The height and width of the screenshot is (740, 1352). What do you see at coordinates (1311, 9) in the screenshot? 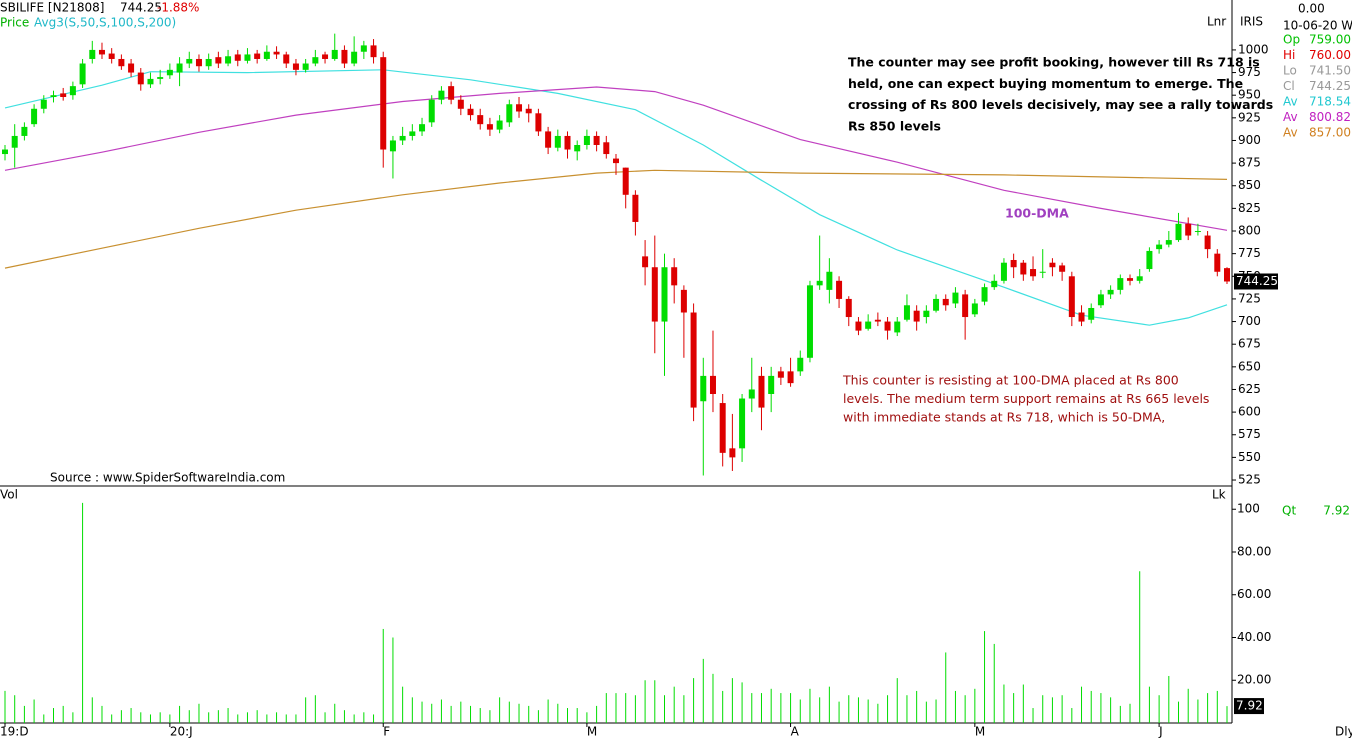
I see `info-top: 0.00` at bounding box center [1311, 9].